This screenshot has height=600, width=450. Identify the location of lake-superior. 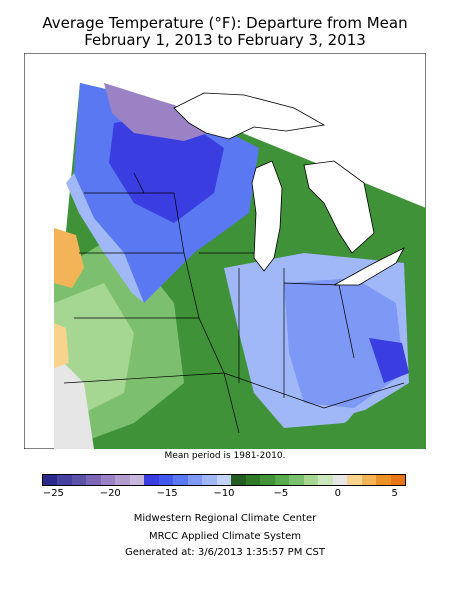
(249, 116).